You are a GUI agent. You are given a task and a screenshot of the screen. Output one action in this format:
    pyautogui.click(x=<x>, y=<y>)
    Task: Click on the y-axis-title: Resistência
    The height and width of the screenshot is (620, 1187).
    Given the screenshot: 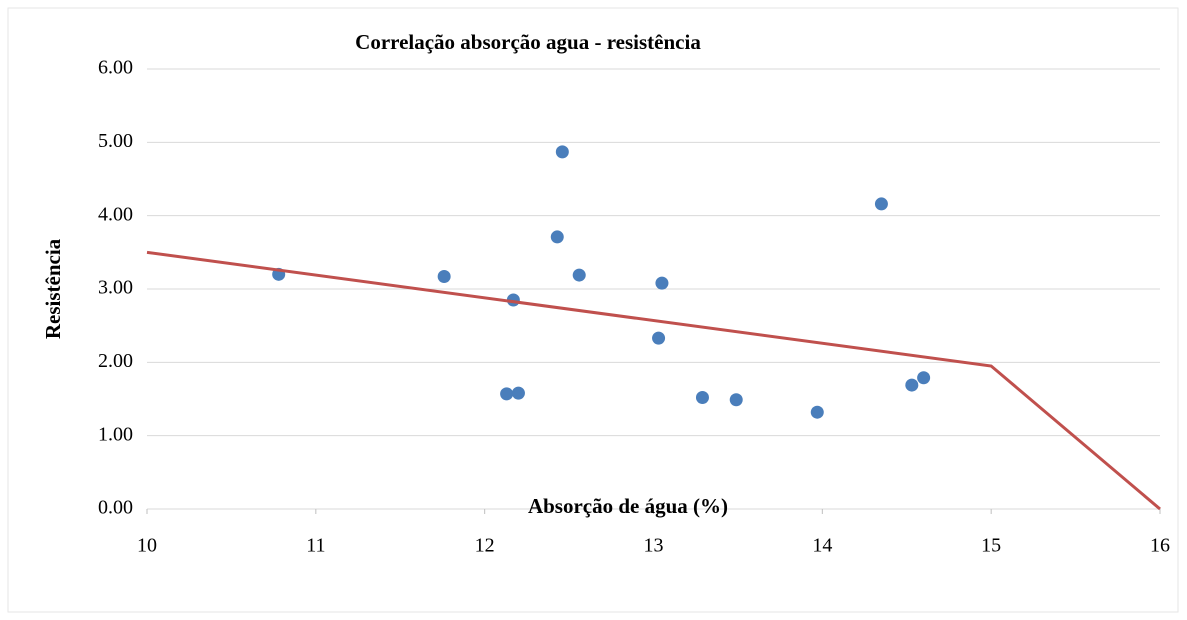 What is the action you would take?
    pyautogui.click(x=53, y=288)
    